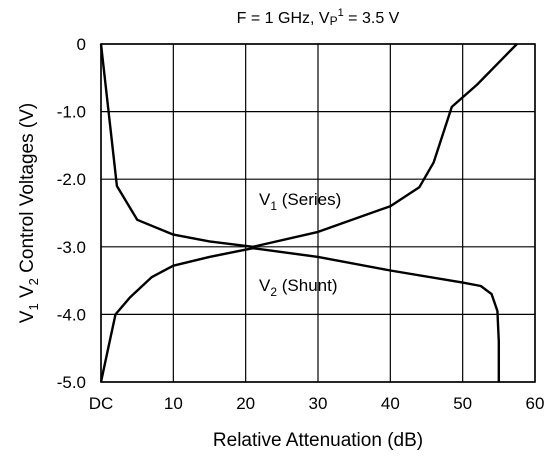 The width and height of the screenshot is (548, 459). I want to click on series-label-v1-sub: 1, so click(273, 206).